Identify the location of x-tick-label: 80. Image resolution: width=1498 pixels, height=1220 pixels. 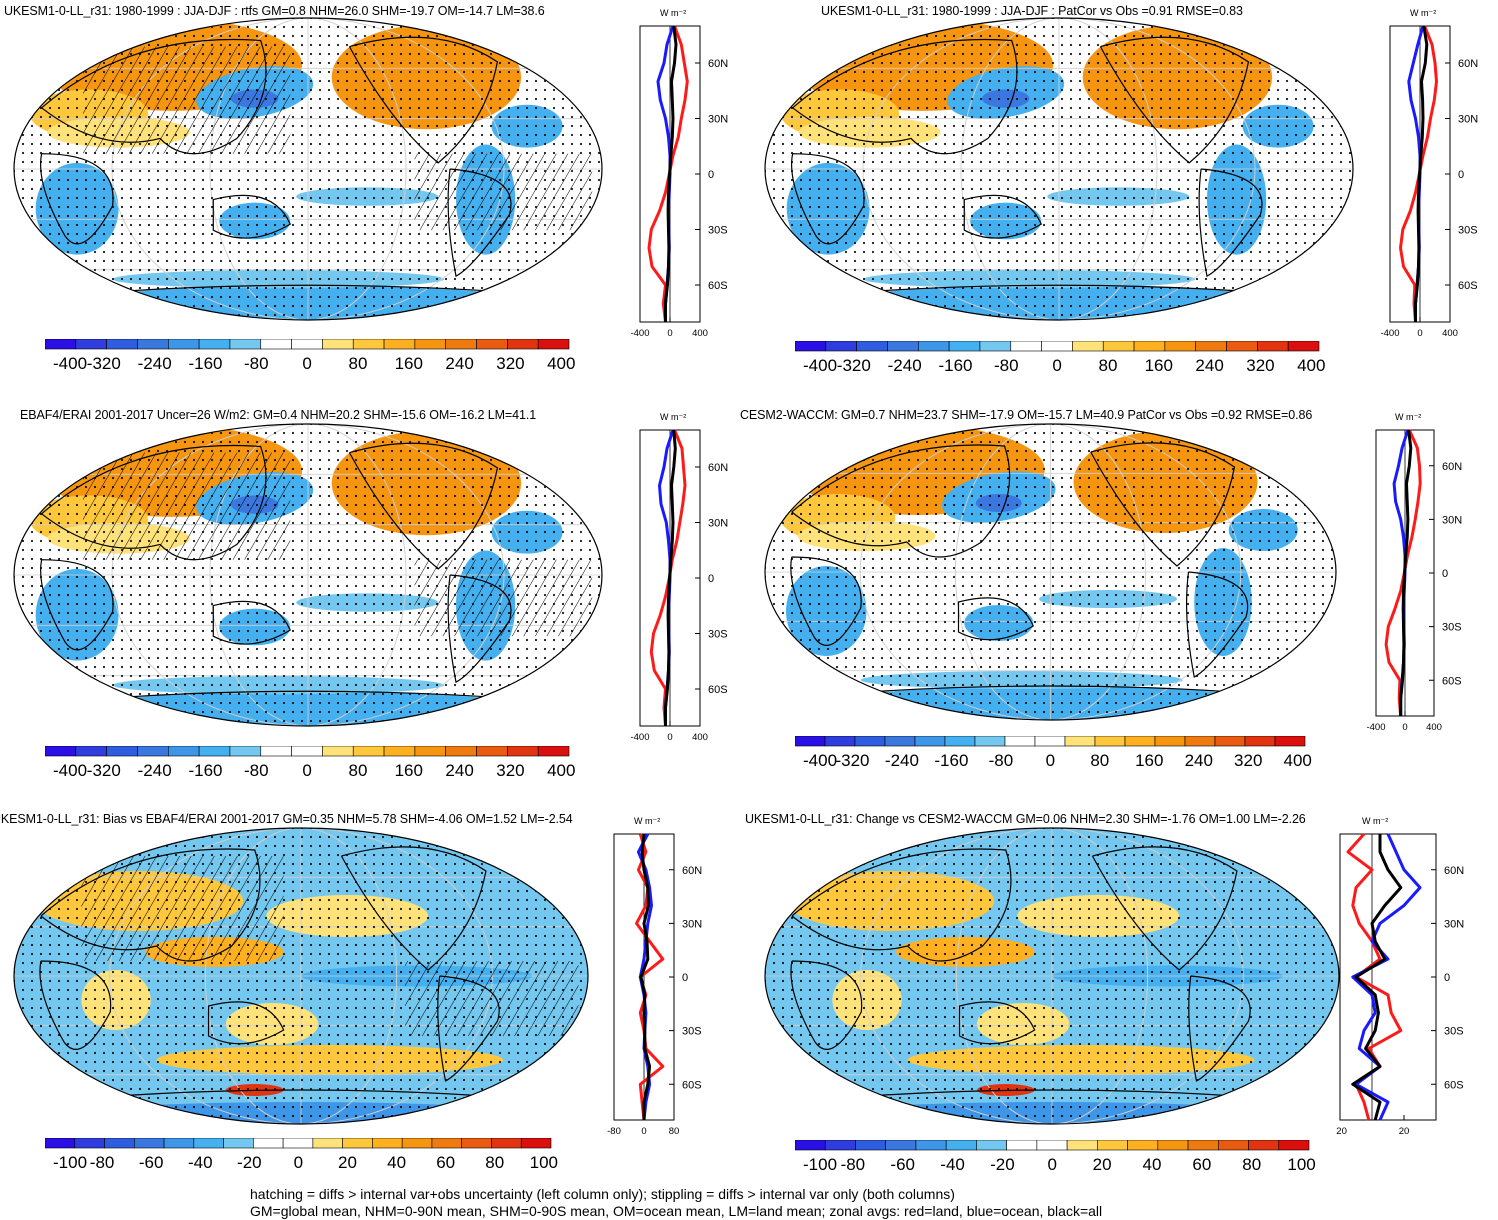
(674, 1131).